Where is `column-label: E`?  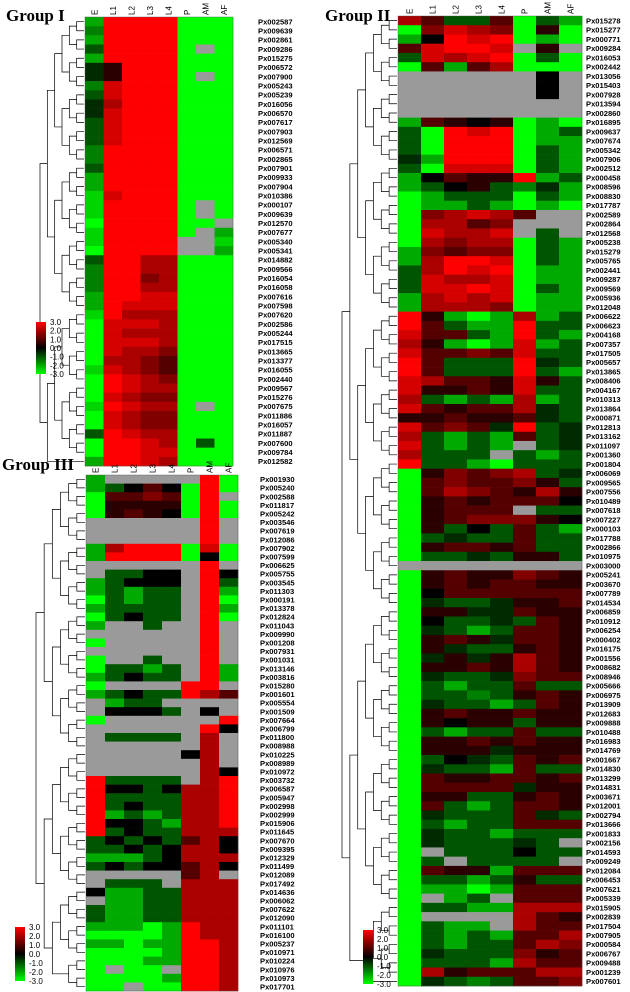 column-label: E is located at coordinates (94, 12).